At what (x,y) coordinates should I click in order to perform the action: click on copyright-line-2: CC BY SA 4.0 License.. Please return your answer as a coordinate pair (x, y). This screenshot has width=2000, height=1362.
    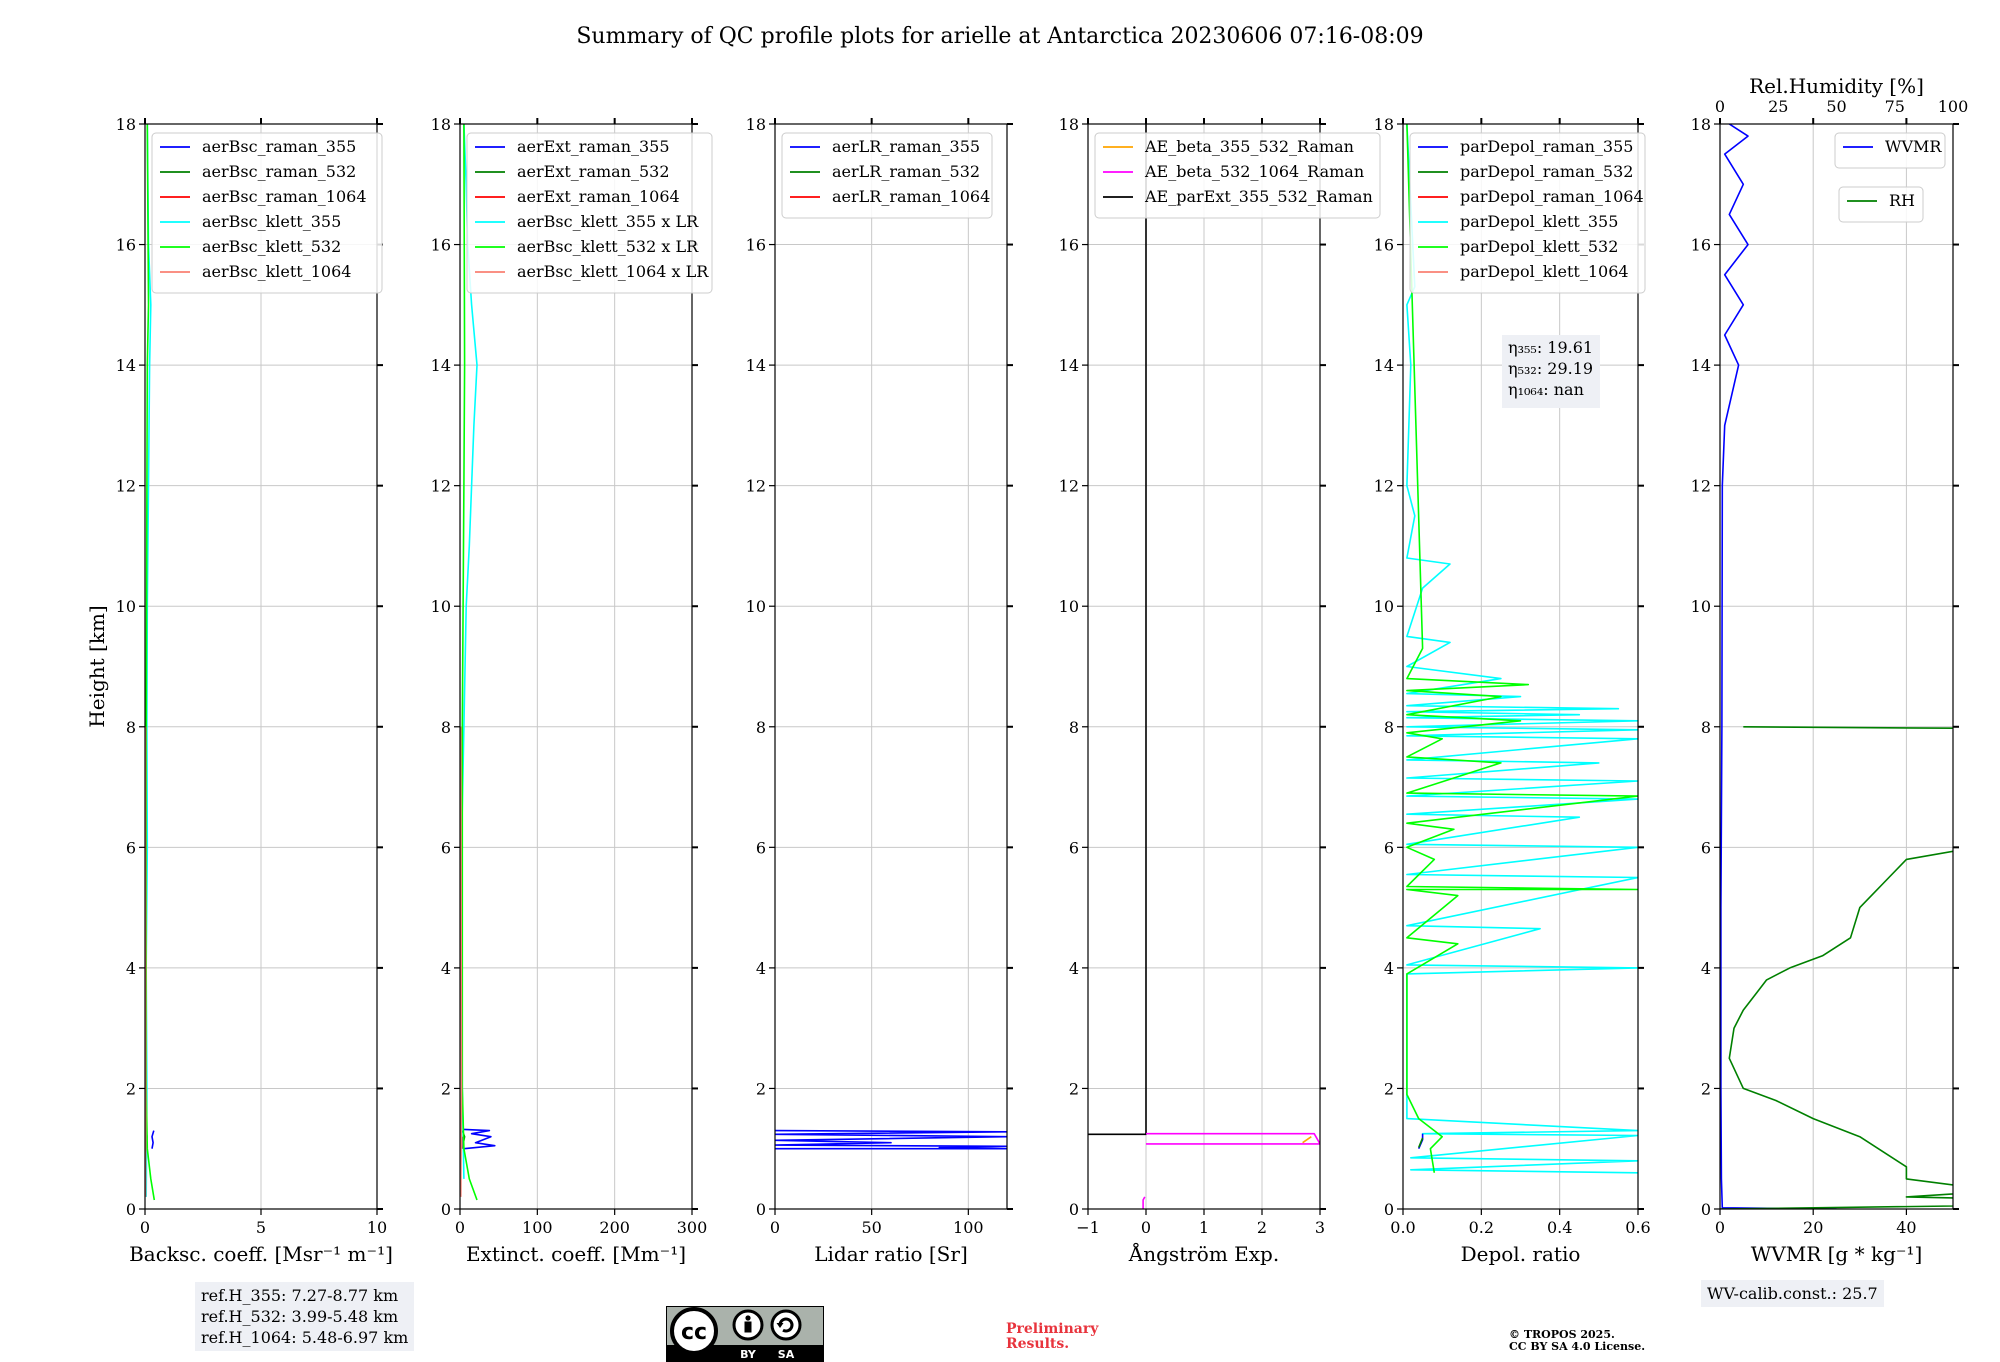
    Looking at the image, I should click on (1577, 1347).